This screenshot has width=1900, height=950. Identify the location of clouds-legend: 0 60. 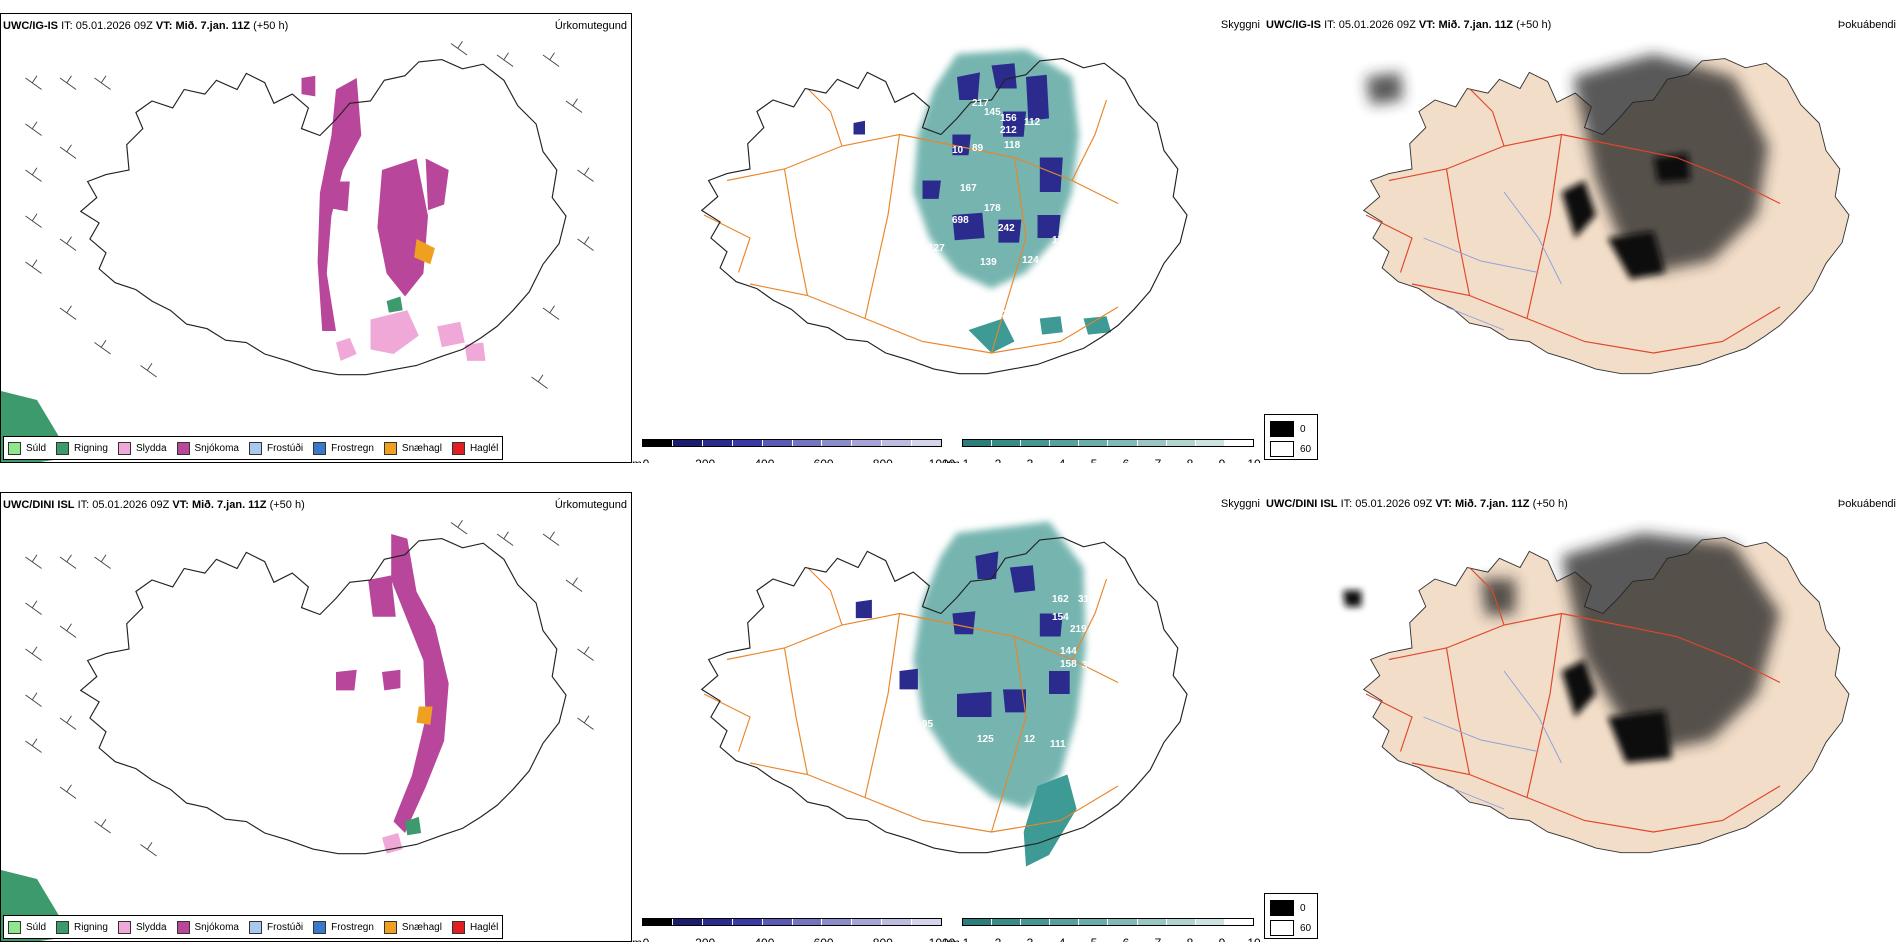
(1291, 916).